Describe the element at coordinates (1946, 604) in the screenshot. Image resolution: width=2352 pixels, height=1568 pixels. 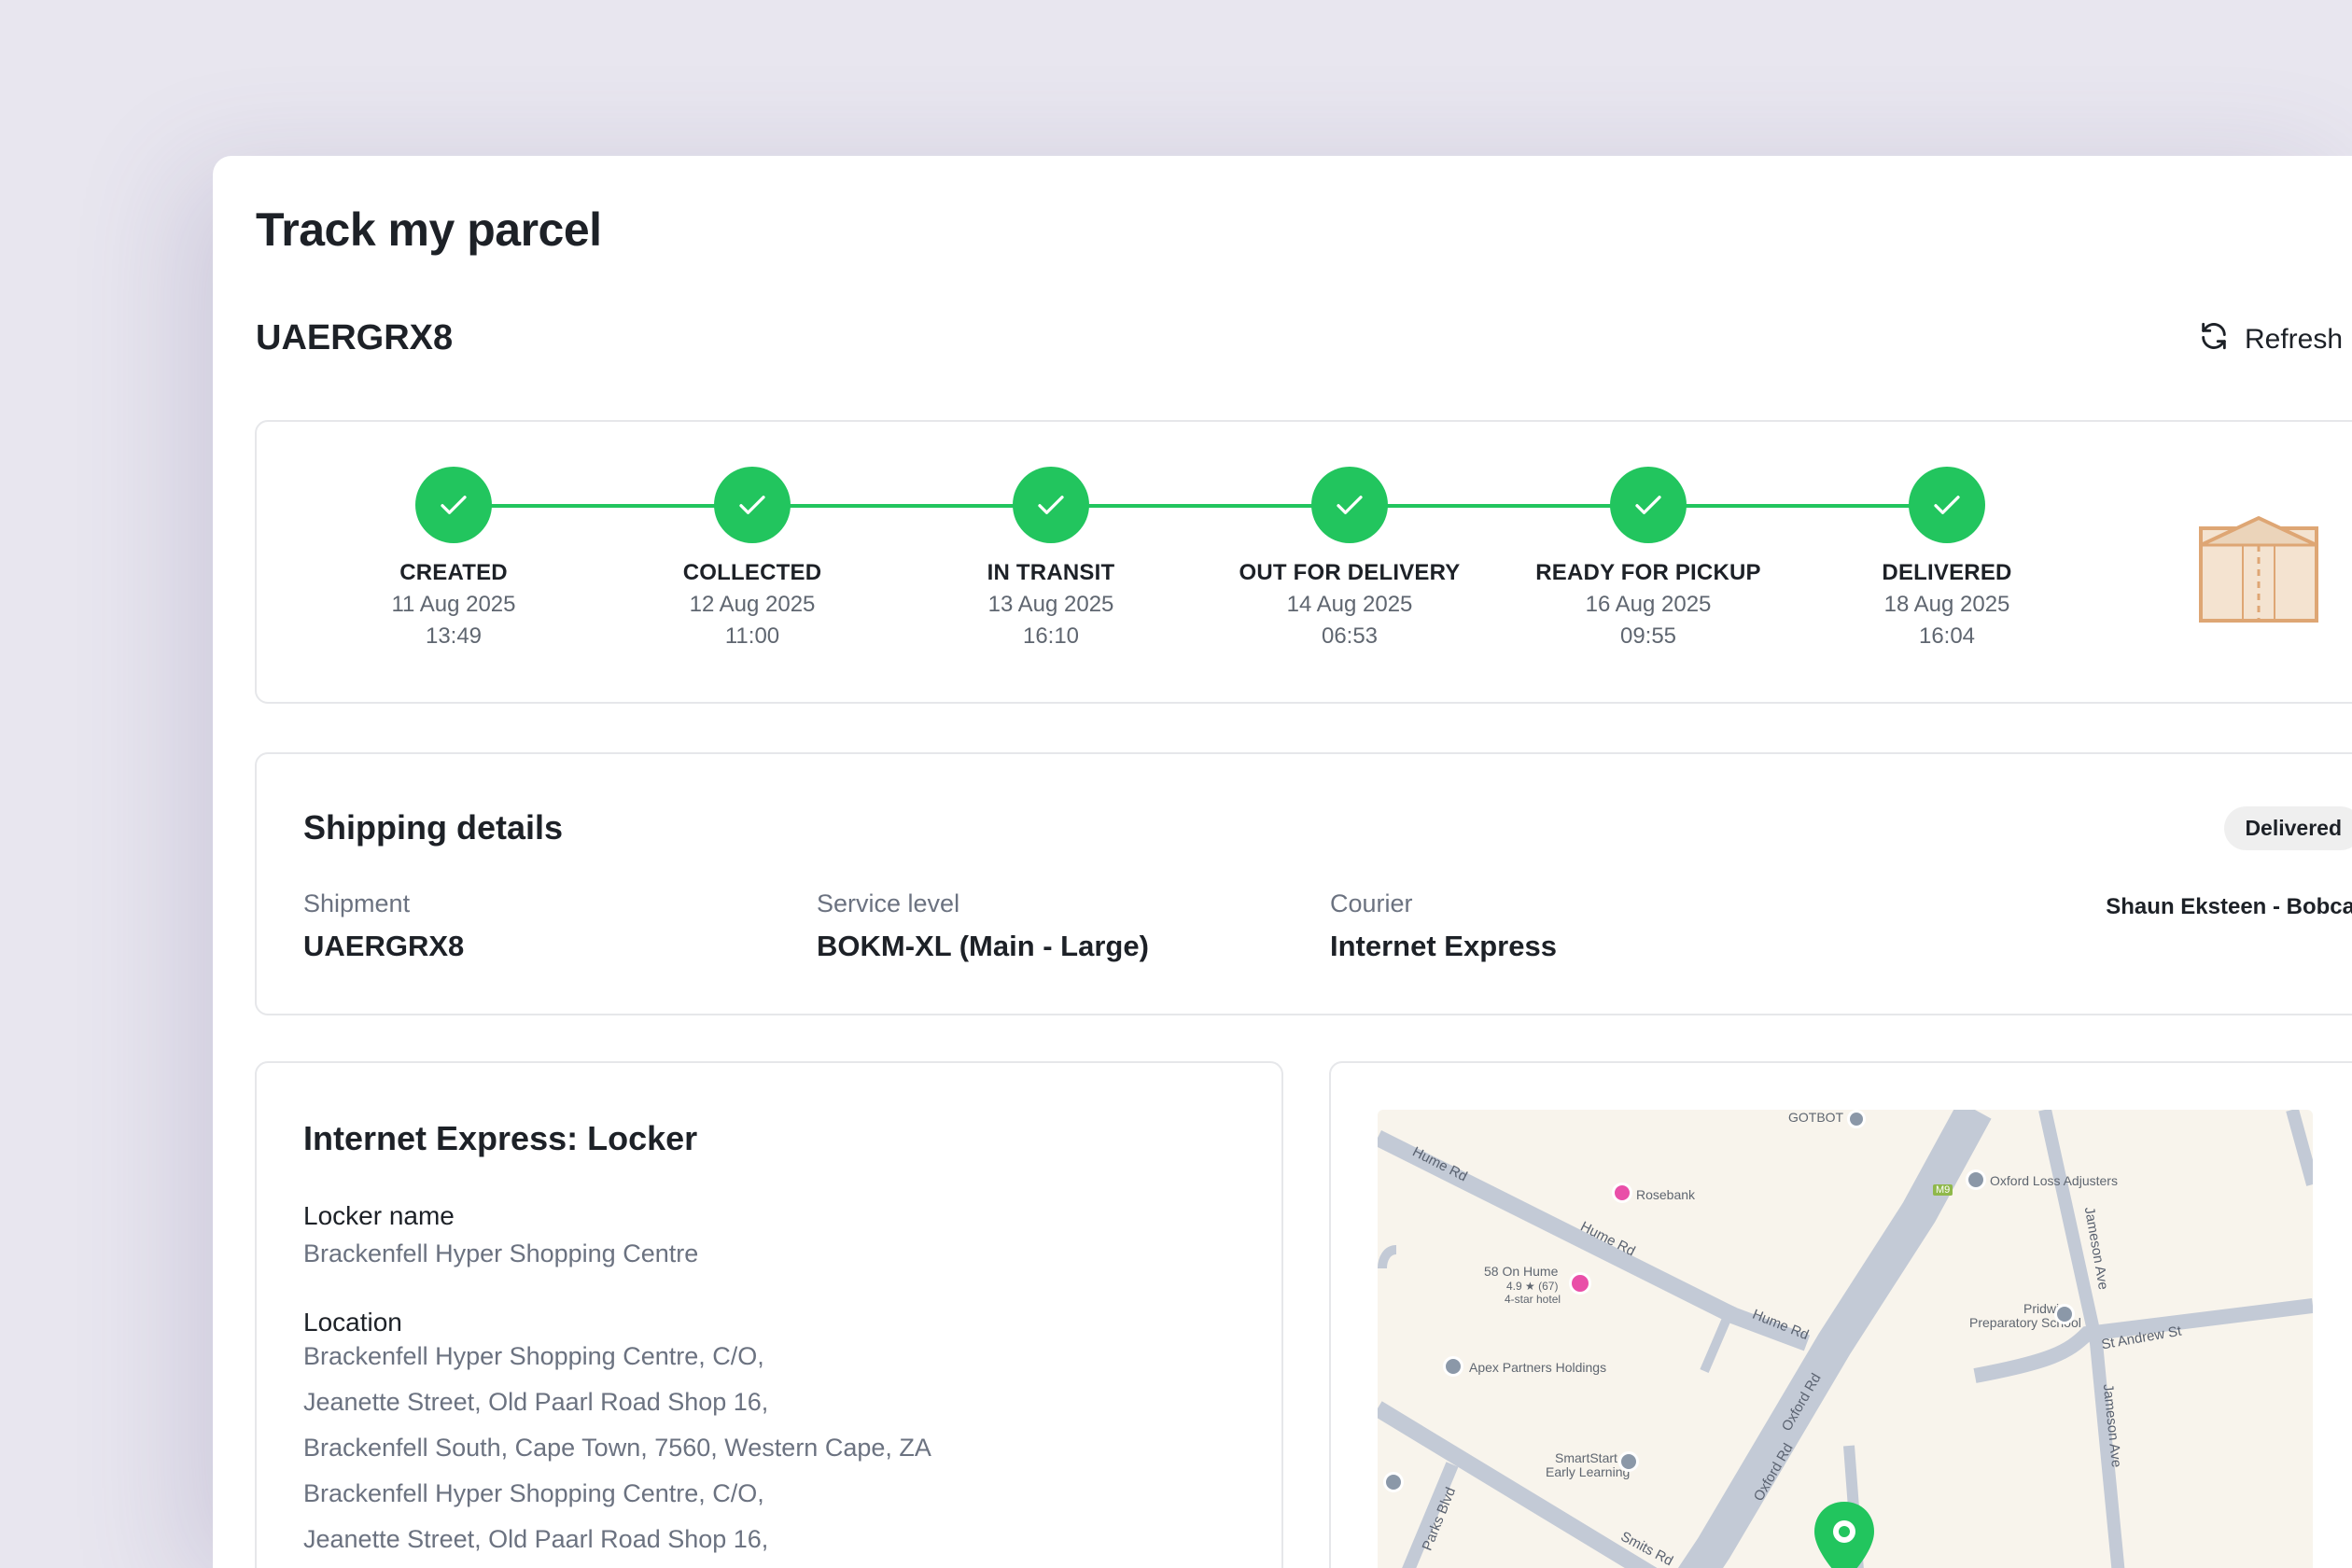
I see `step-date: 18 Aug 2025` at that location.